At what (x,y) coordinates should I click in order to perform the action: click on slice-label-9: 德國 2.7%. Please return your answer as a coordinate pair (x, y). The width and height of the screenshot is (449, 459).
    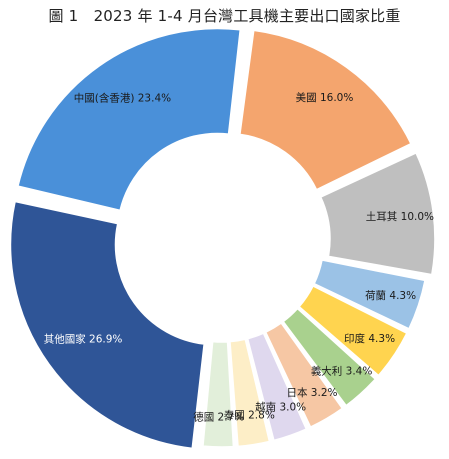
    Looking at the image, I should click on (218, 417).